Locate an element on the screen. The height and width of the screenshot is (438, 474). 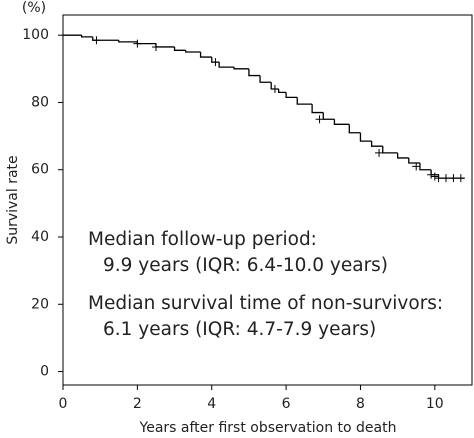
annotation: Median follow-up period: is located at coordinates (202, 239).